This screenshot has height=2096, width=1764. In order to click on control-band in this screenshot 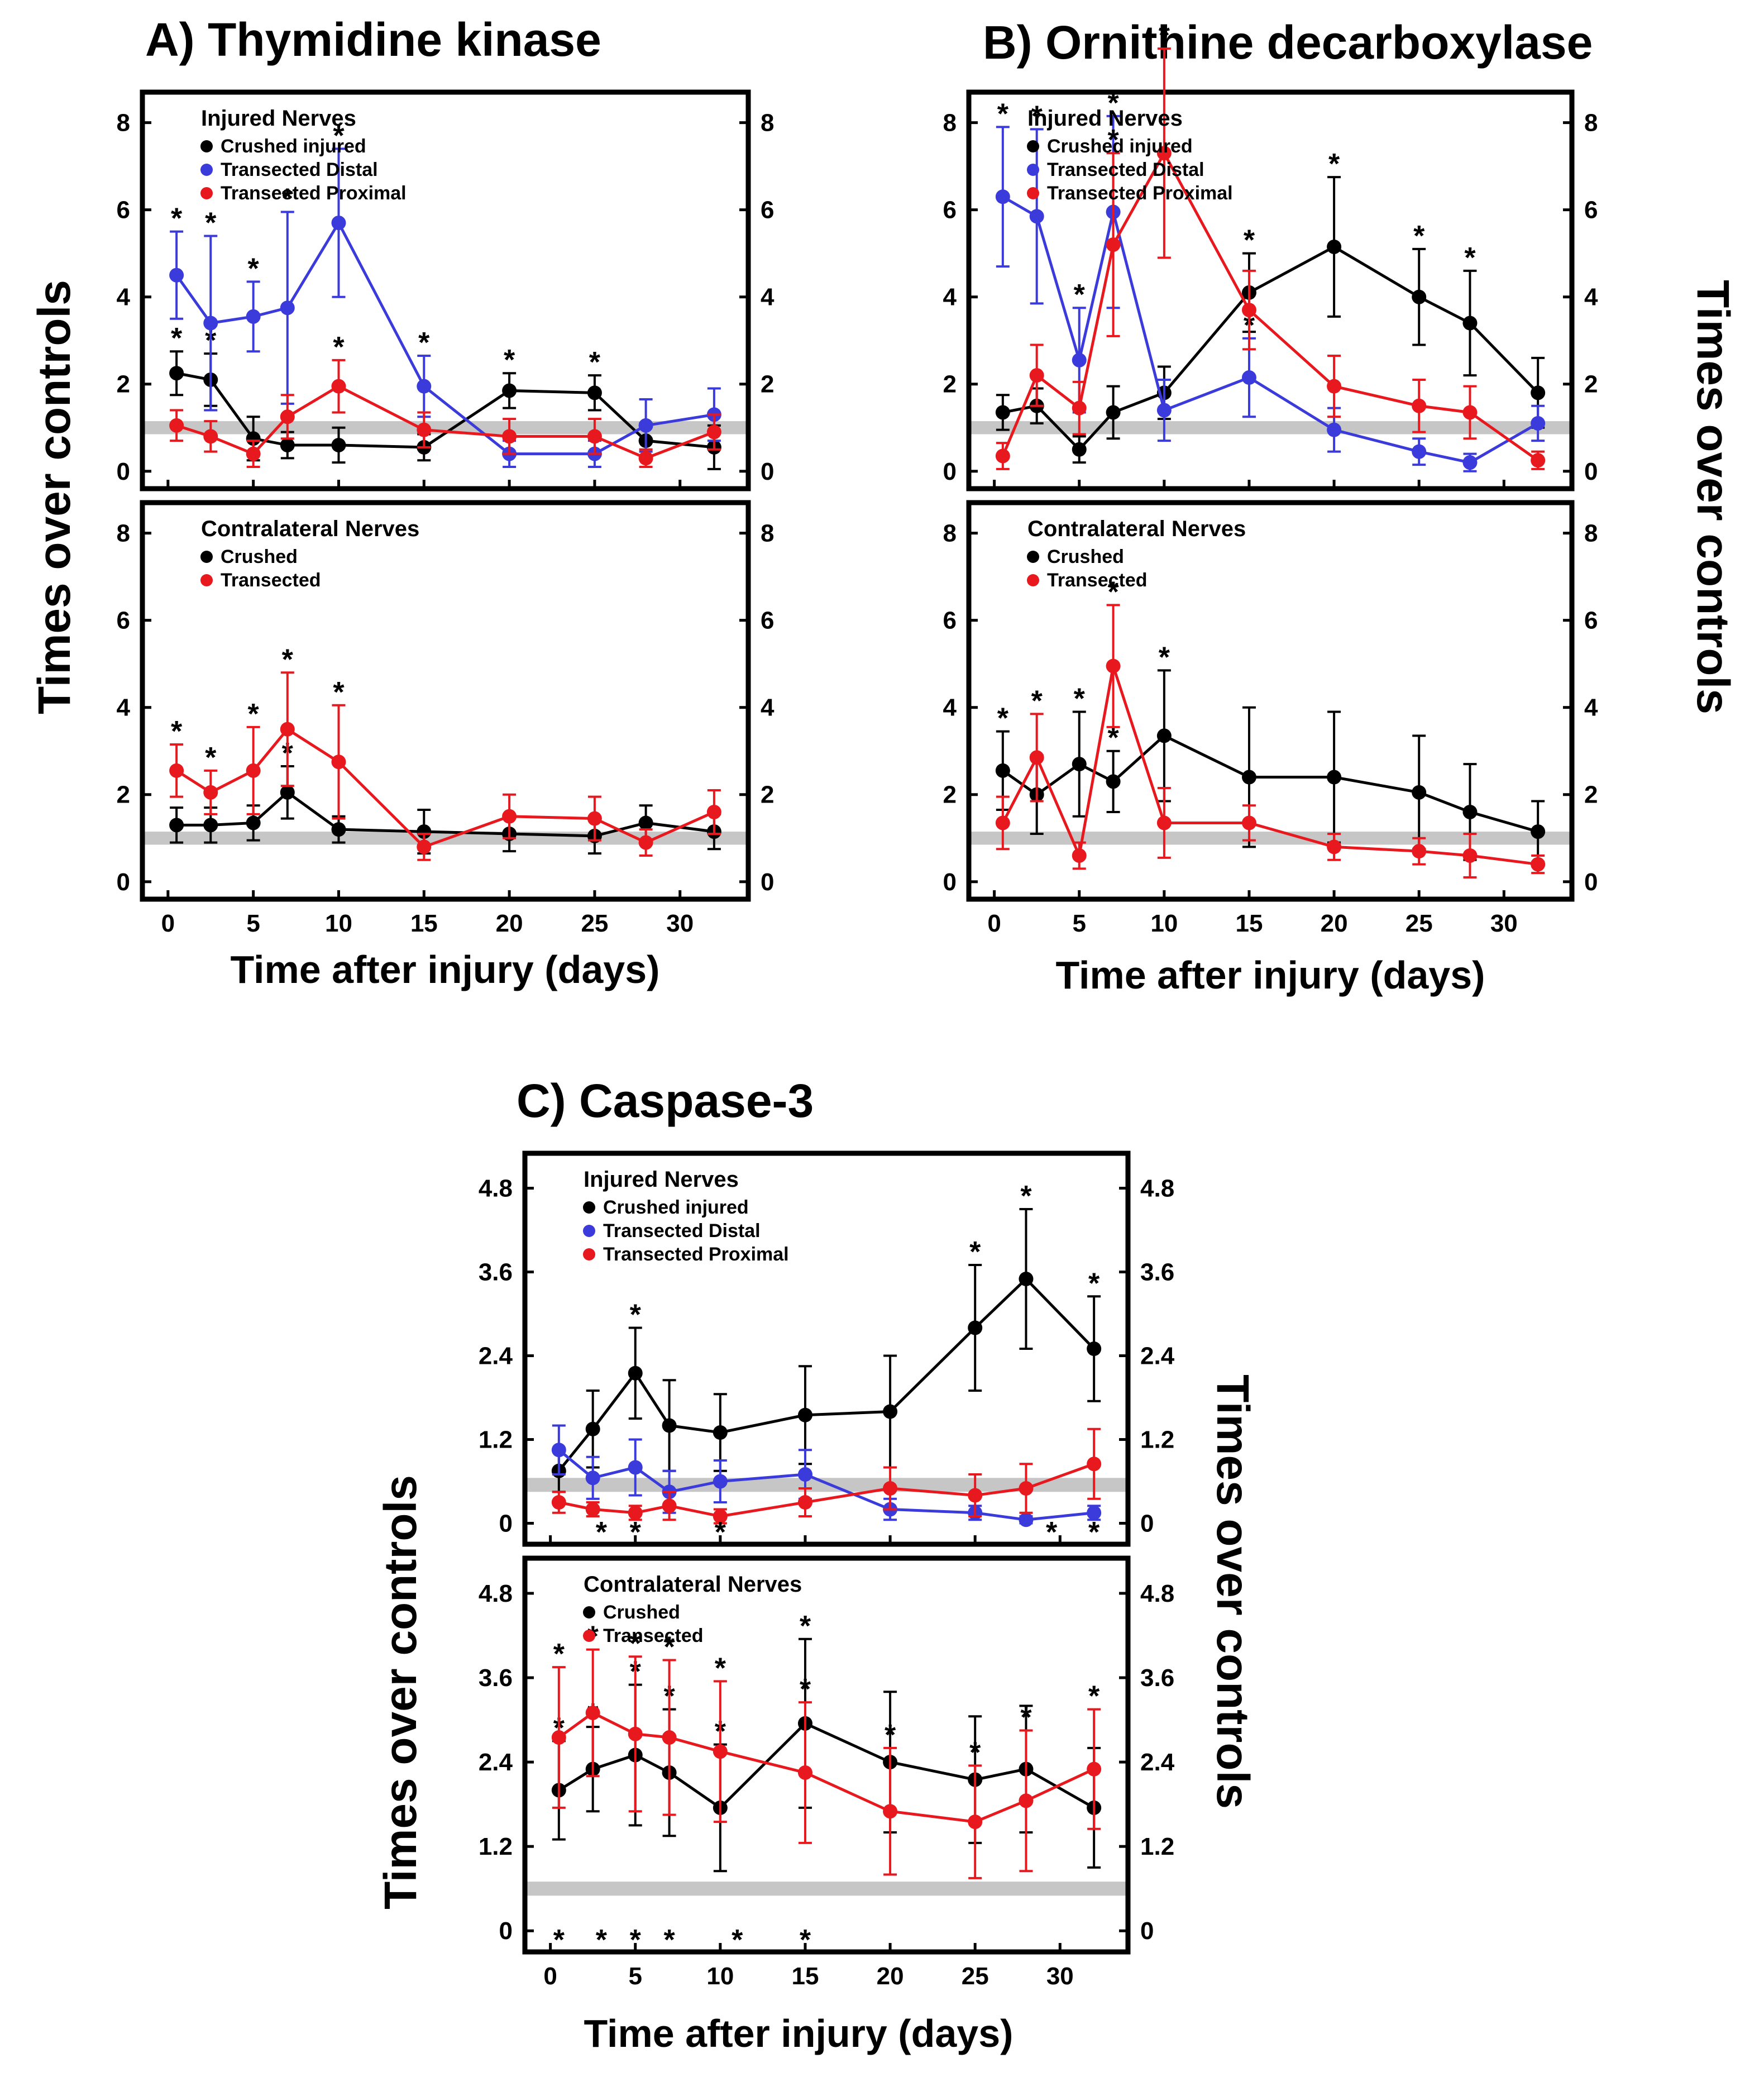, I will do `click(1270, 838)`.